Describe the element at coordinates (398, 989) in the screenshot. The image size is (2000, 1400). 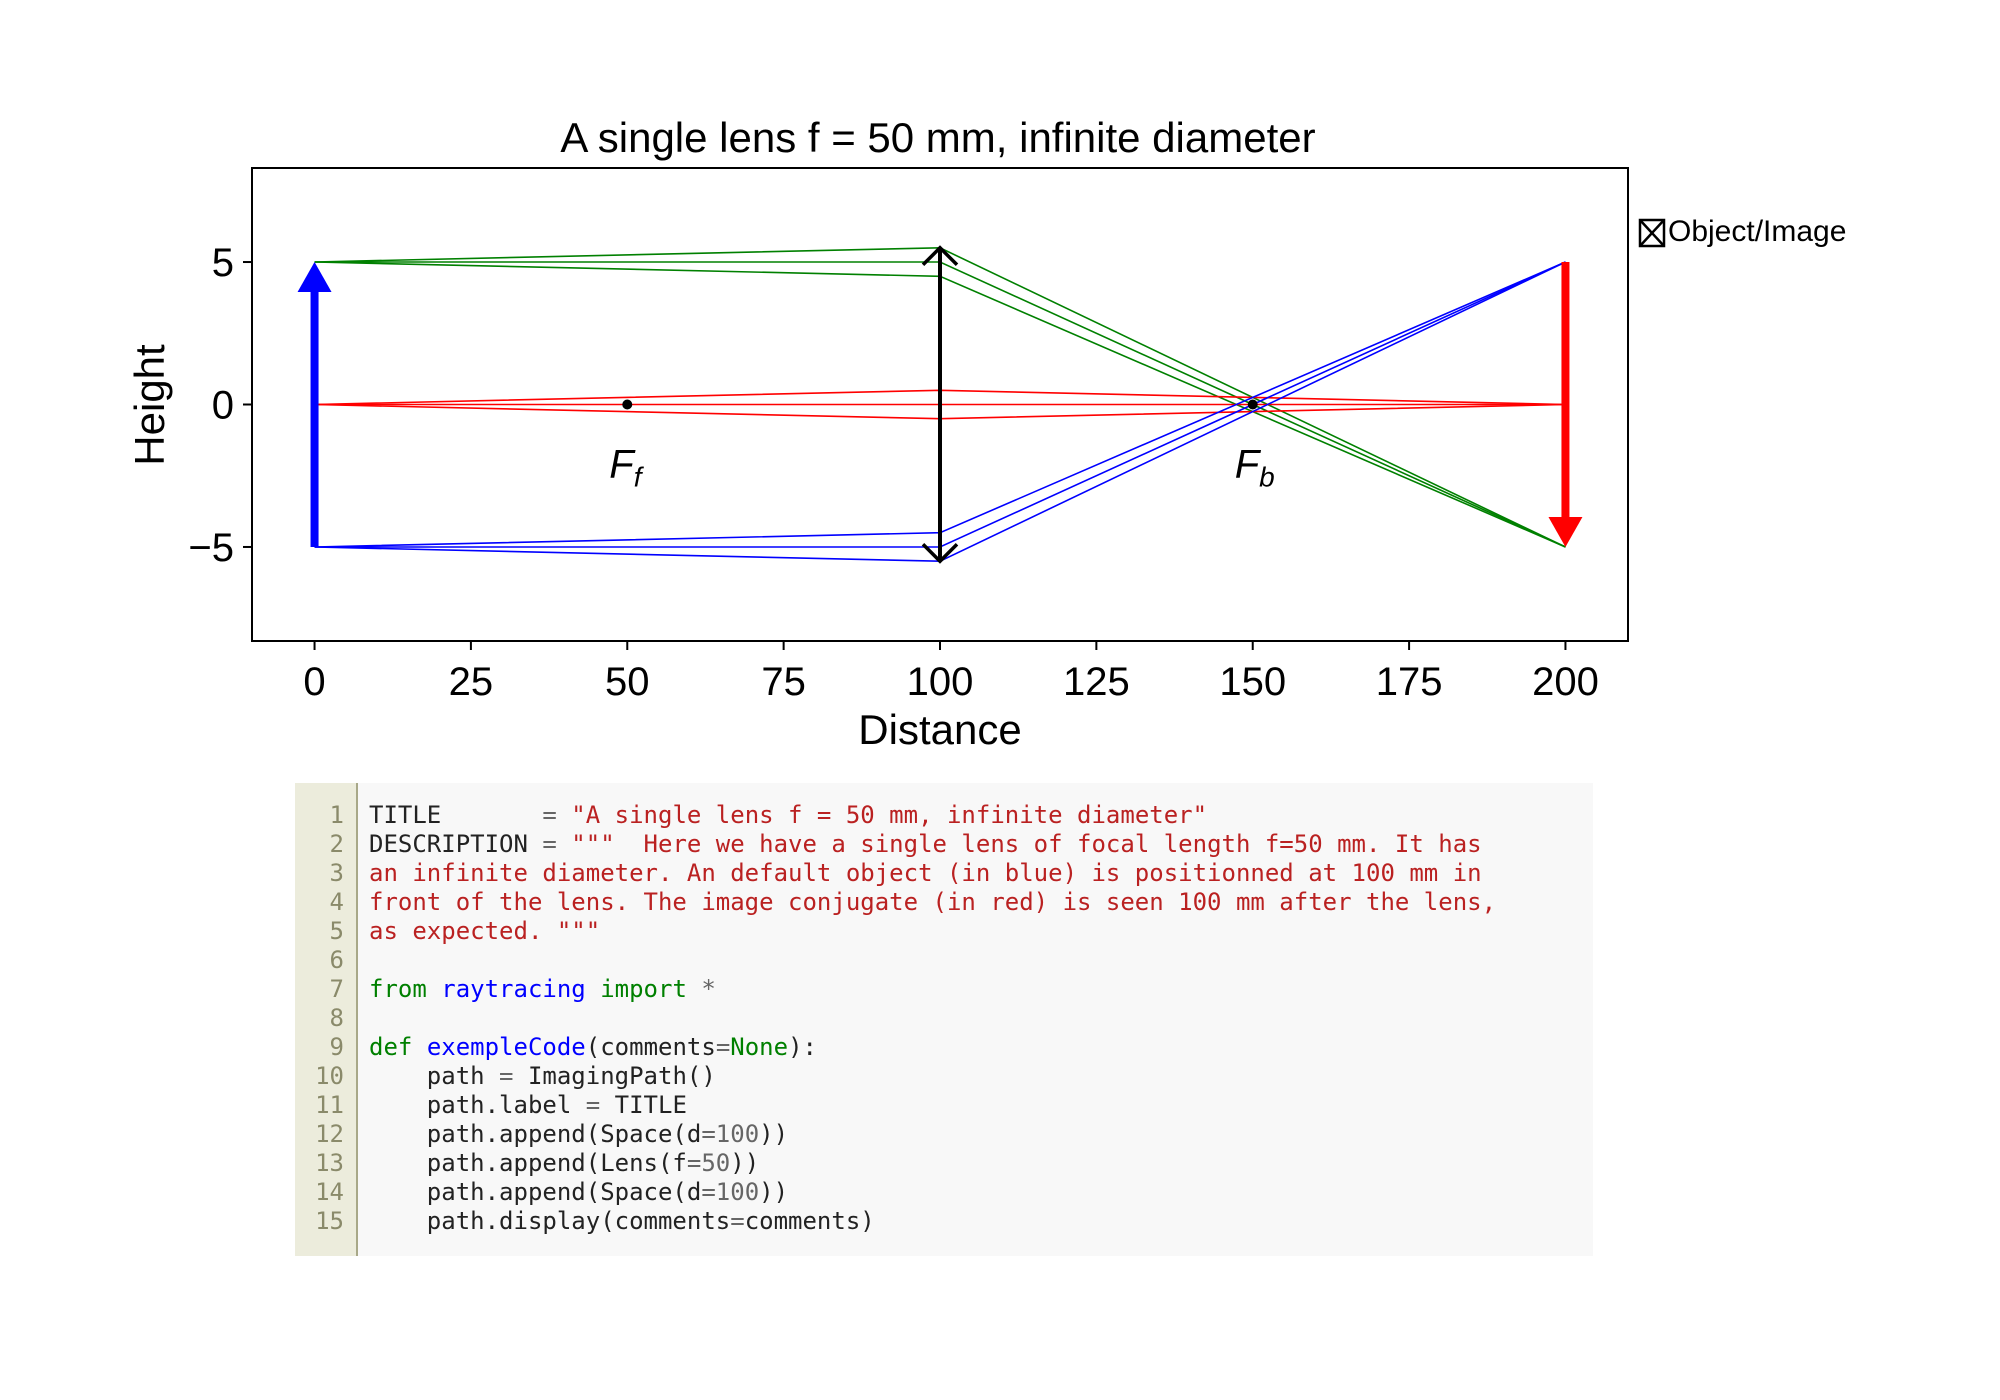
I see `code-token: from` at that location.